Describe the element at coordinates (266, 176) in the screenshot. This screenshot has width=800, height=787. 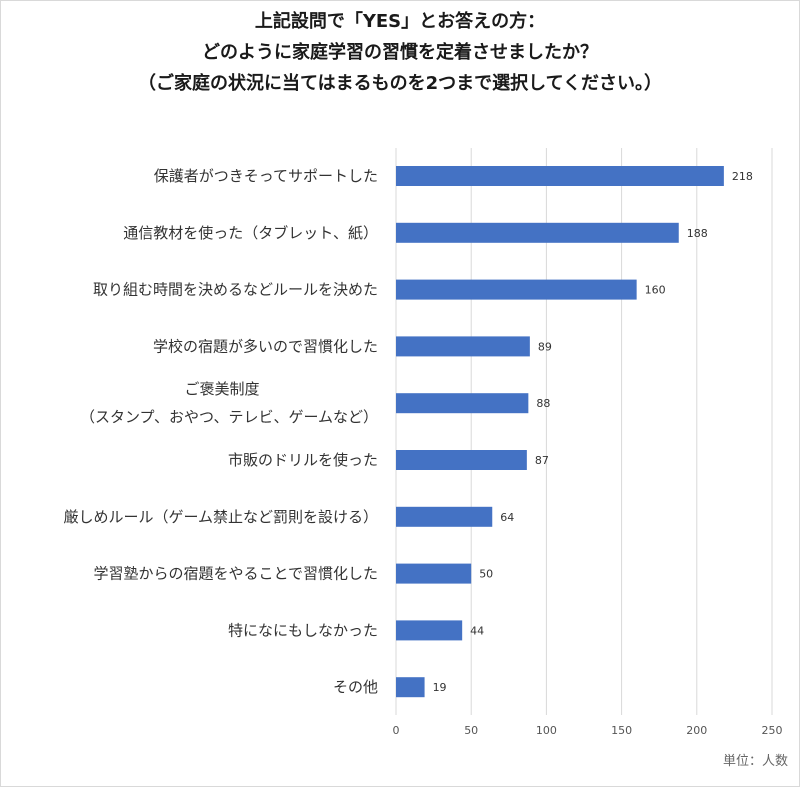
I see `category-label-0: 保護者がつきそってサポートした` at that location.